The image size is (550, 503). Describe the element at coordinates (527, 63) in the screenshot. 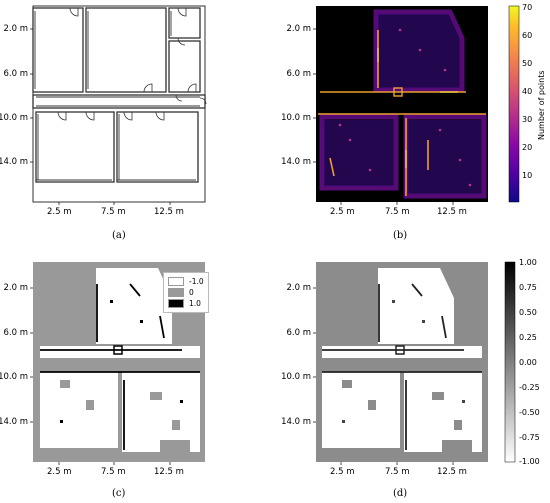

I see `colorbar-tick: 50` at that location.